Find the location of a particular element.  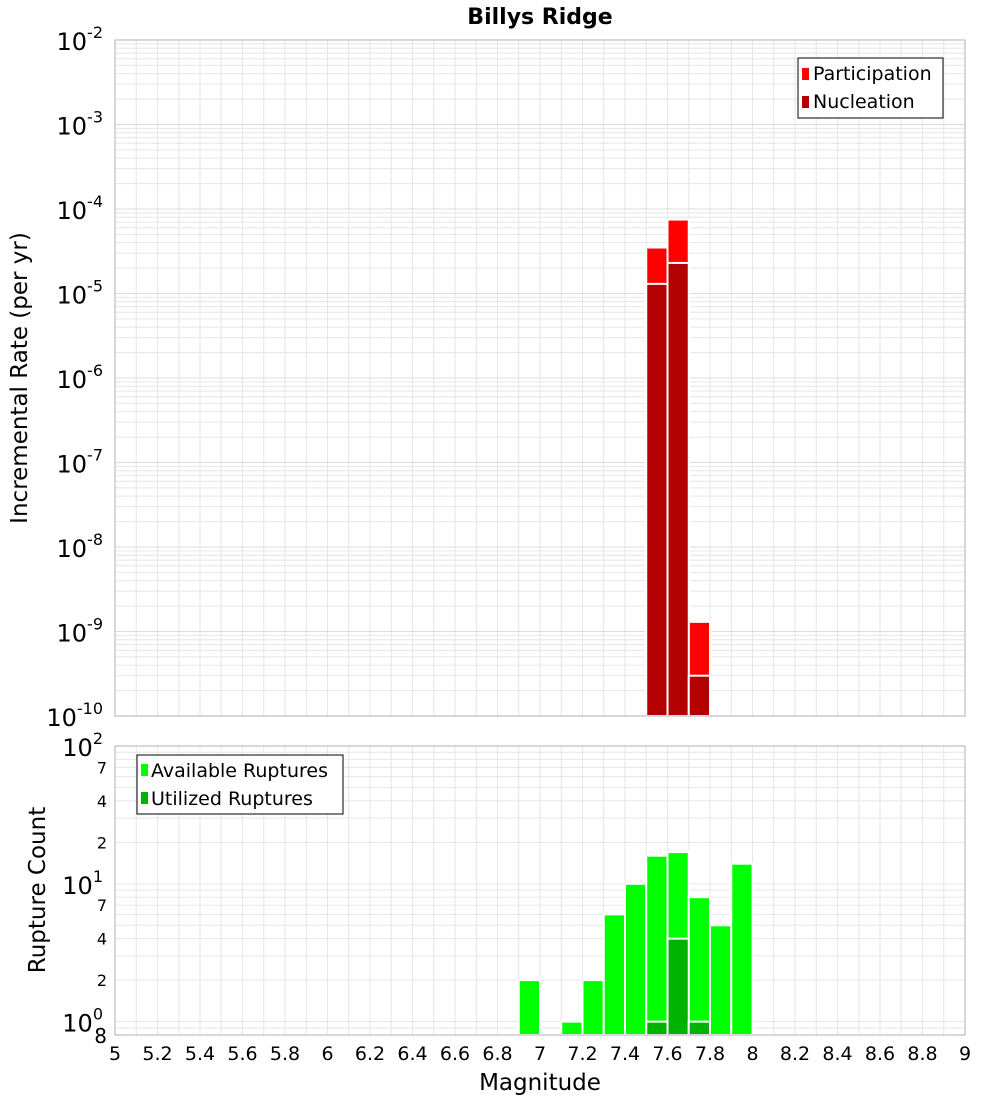

rate-y-tick-label: 10⁻⁷ is located at coordinates (80, 462).